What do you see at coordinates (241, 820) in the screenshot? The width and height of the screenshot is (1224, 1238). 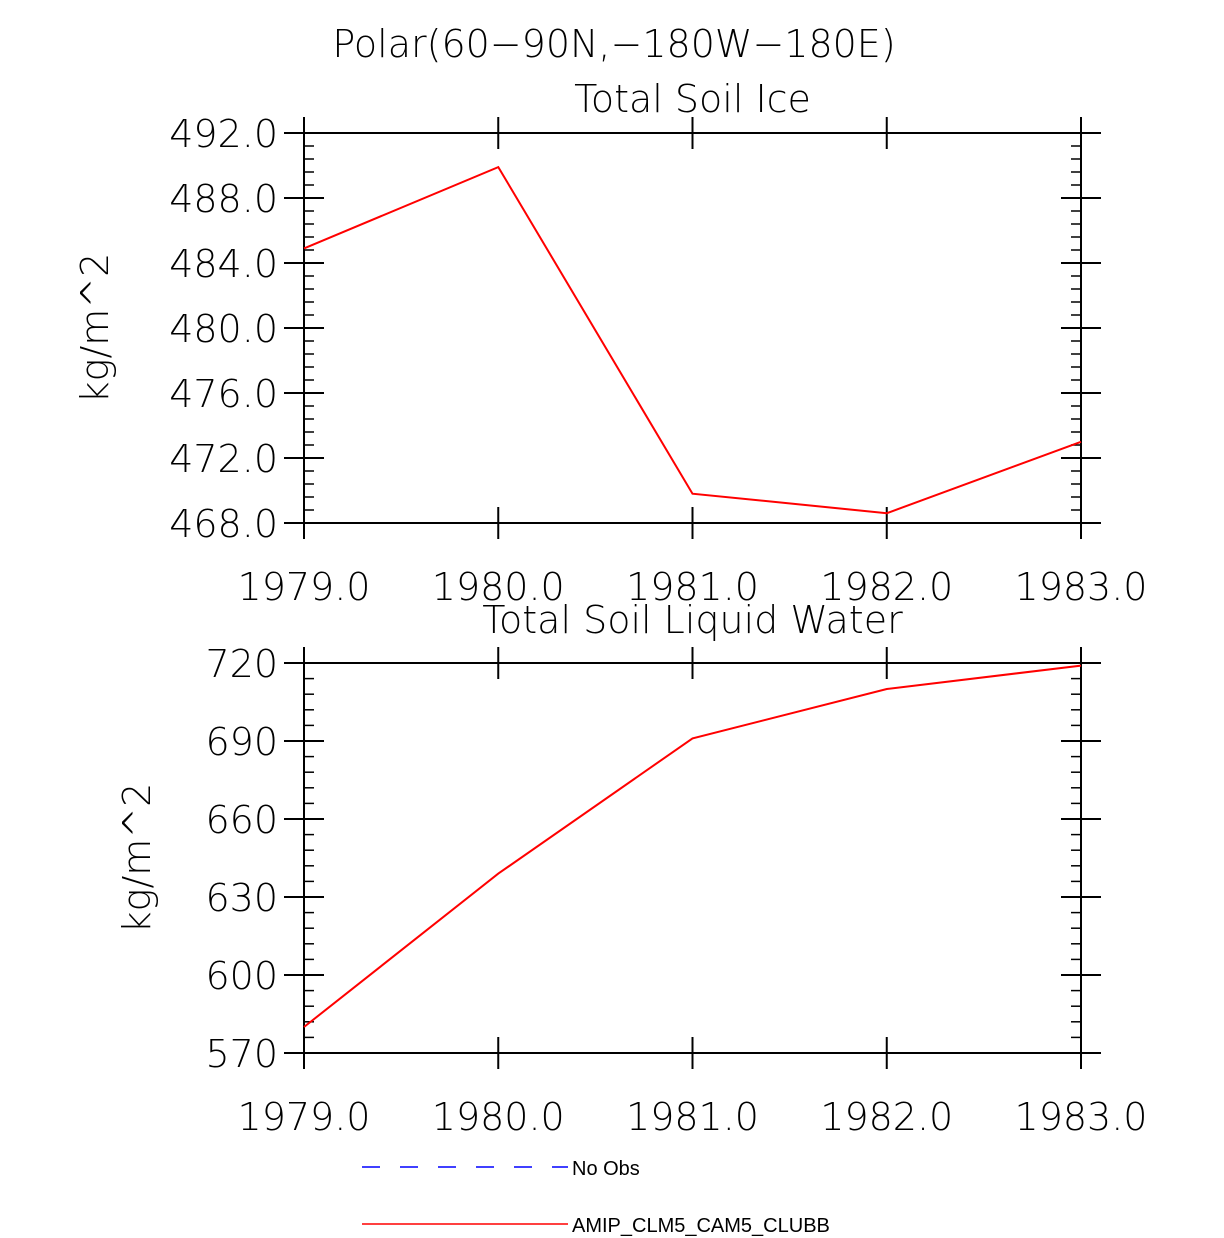 I see `liquid-y-tick-label: 660` at bounding box center [241, 820].